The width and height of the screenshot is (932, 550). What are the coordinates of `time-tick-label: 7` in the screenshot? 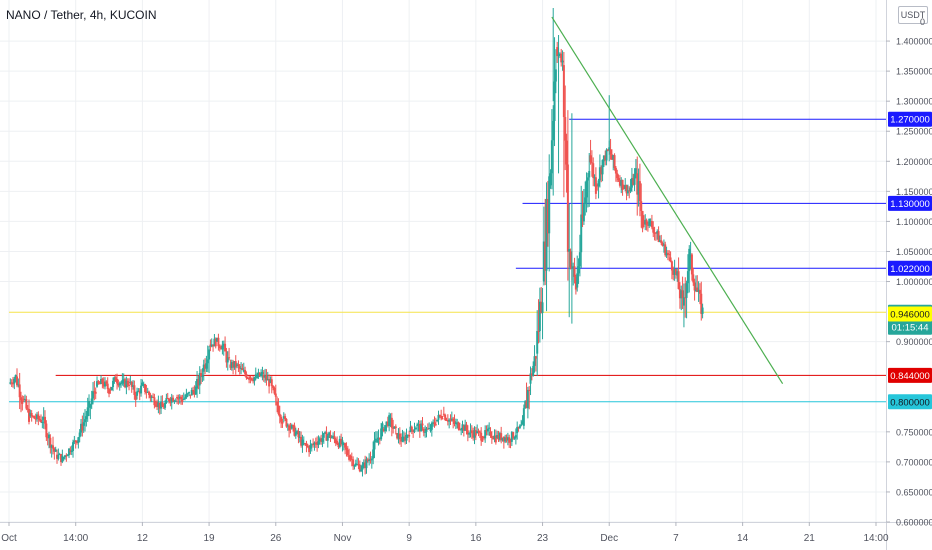 It's located at (676, 538).